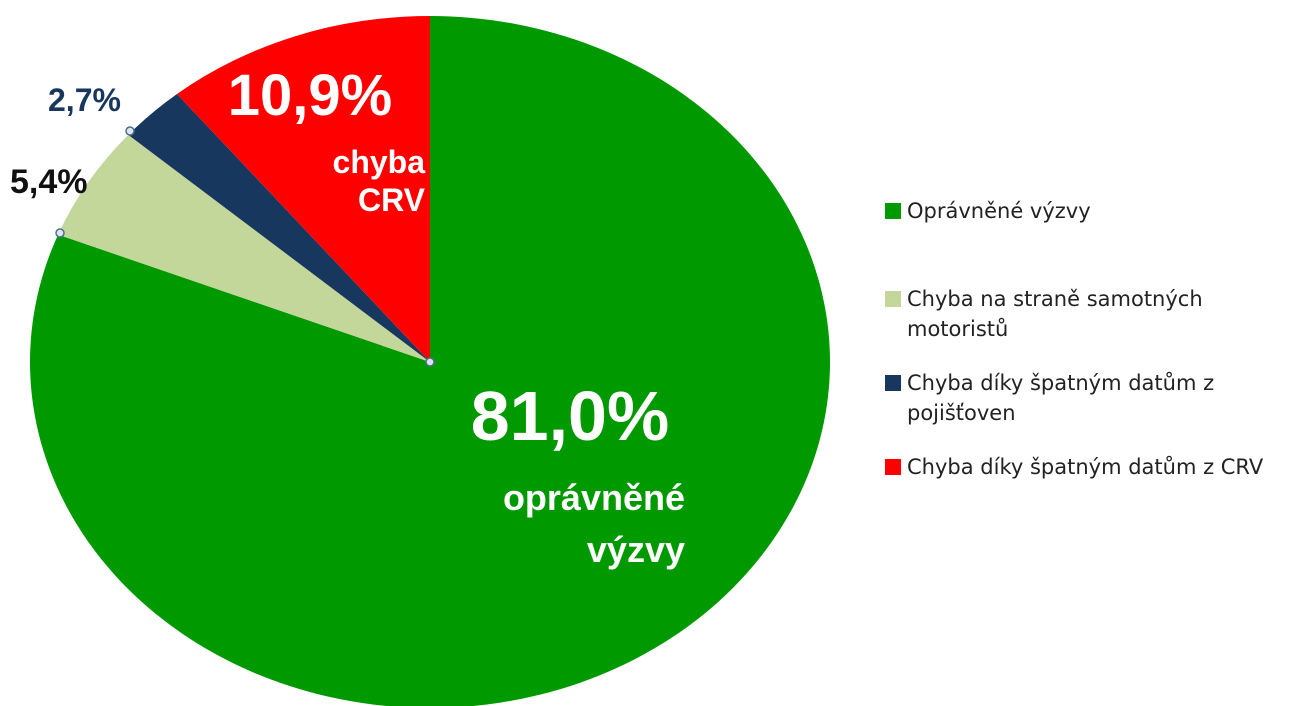 The image size is (1312, 706). Describe the element at coordinates (1085, 467) in the screenshot. I see `legend-label: Chyba díky špatným datům z CRV` at that location.